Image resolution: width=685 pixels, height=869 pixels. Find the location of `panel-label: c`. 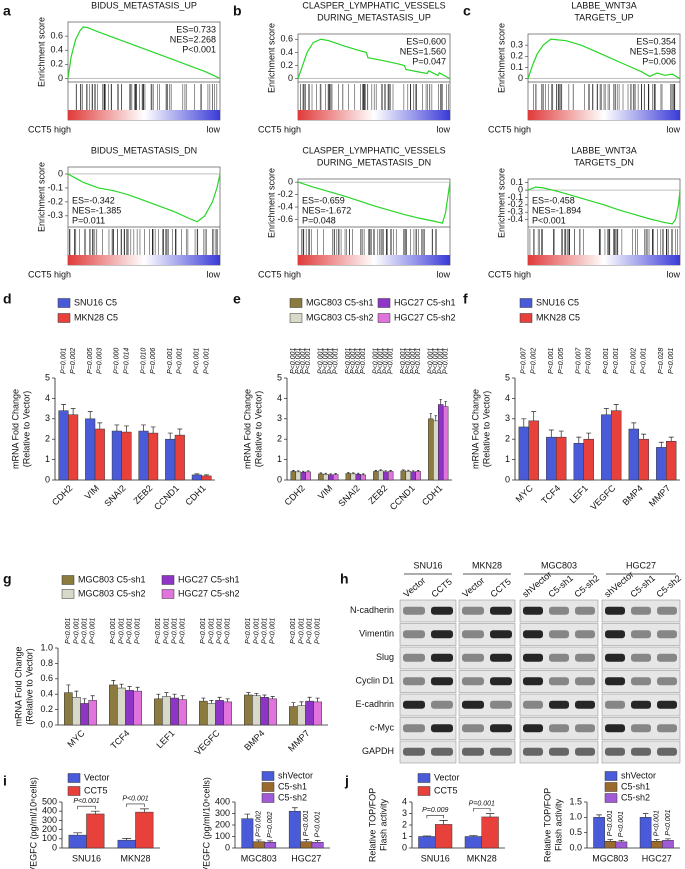

panel-label: c is located at coordinates (467, 11).